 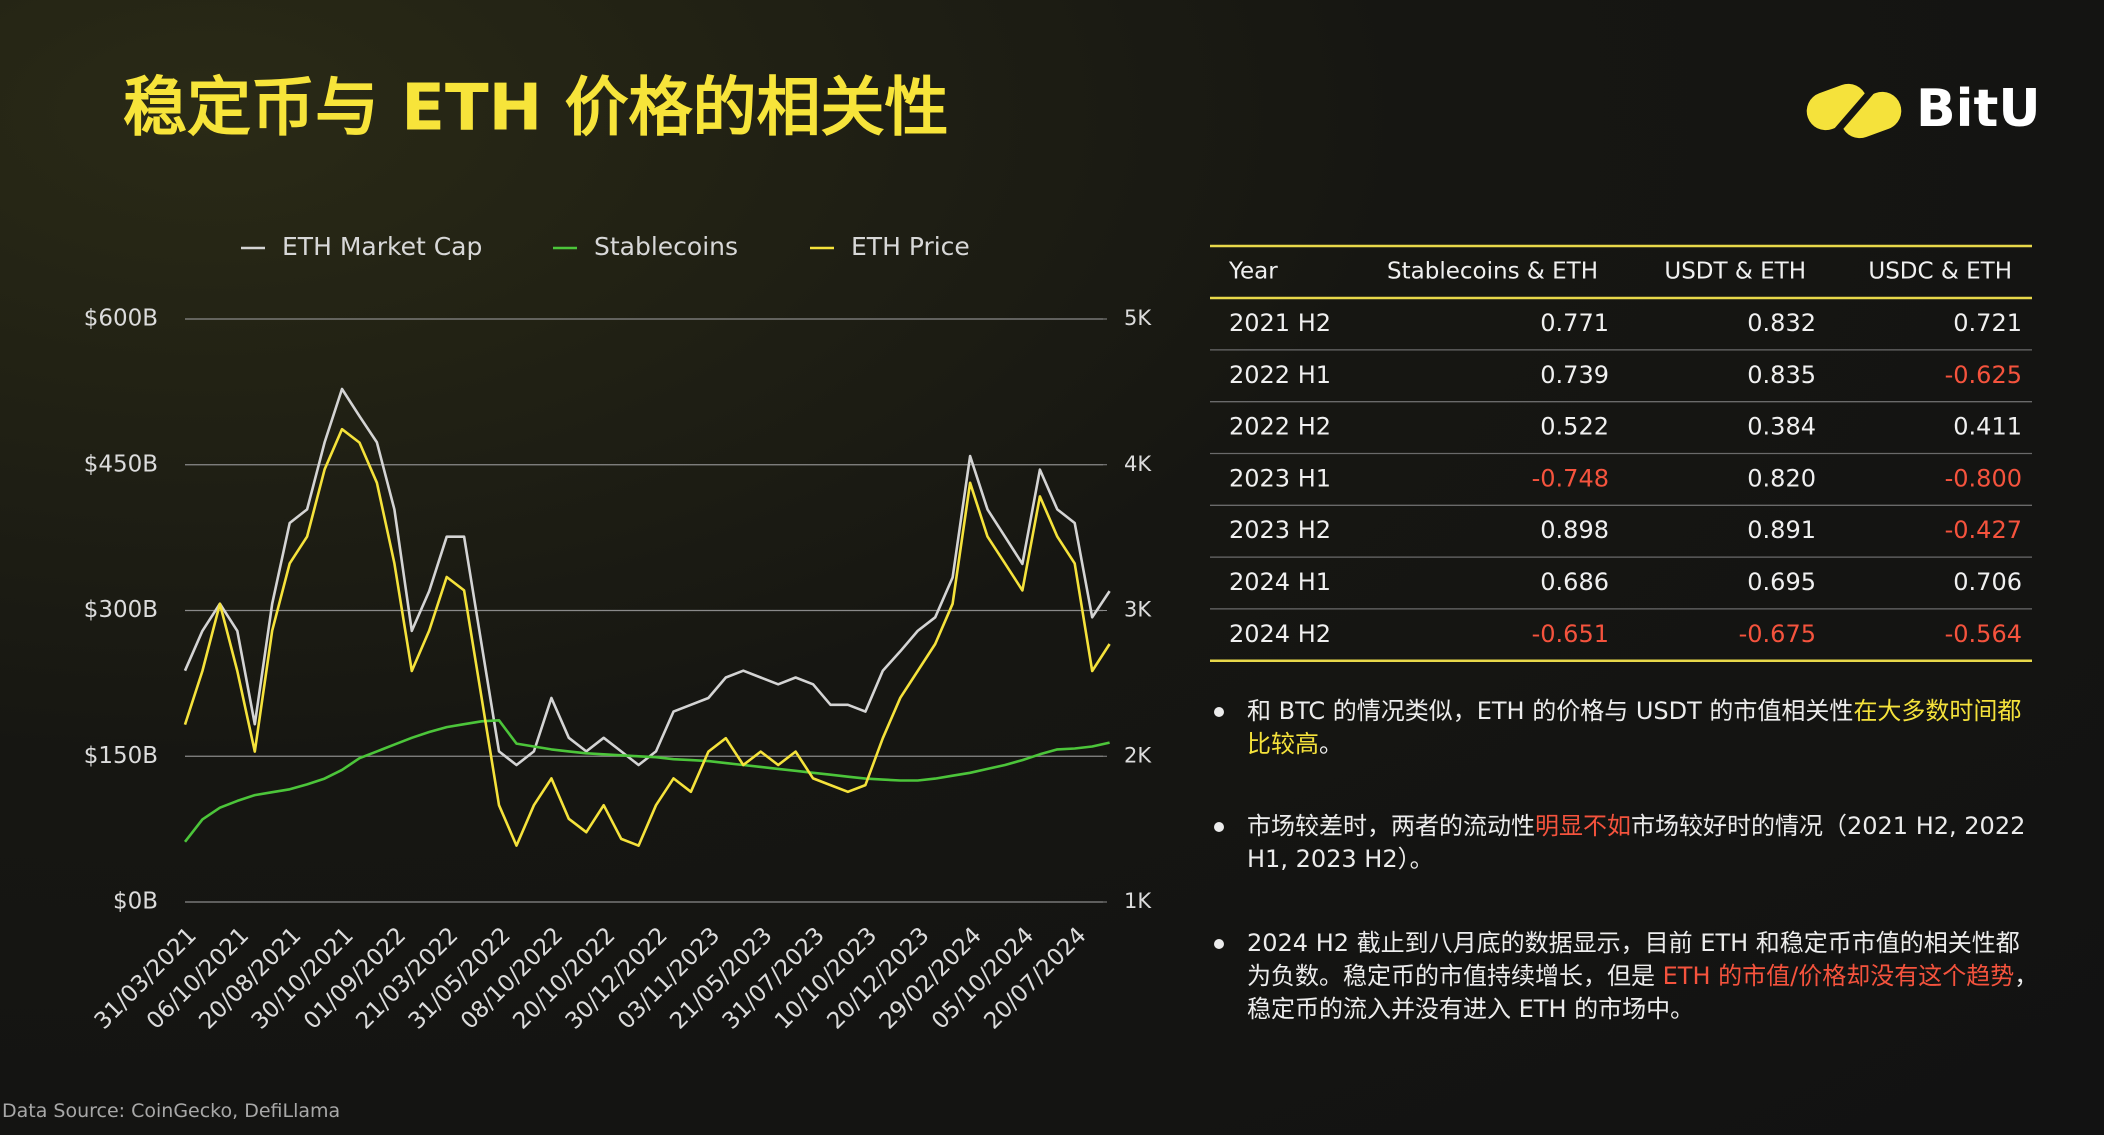 I want to click on table-header: Stablecoins & ETH, so click(x=1492, y=272).